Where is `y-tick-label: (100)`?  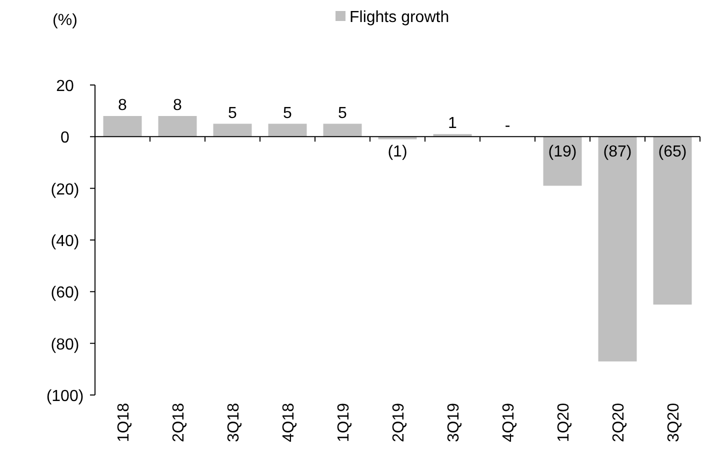 y-tick-label: (100) is located at coordinates (65, 396).